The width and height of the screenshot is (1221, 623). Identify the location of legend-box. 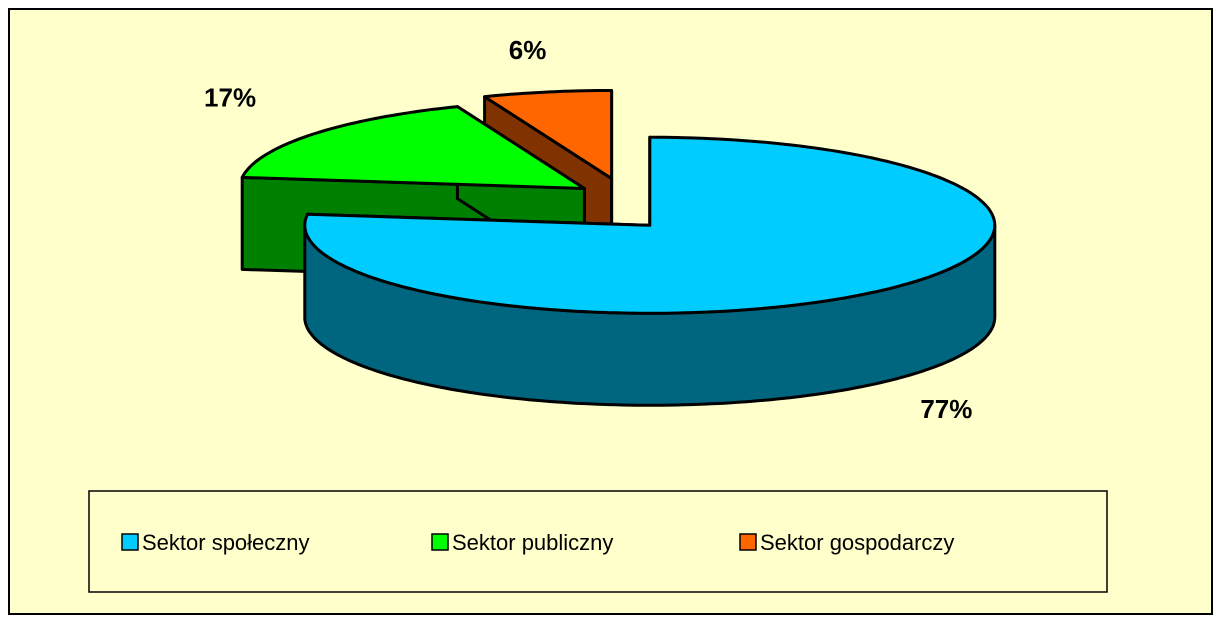
(598, 541).